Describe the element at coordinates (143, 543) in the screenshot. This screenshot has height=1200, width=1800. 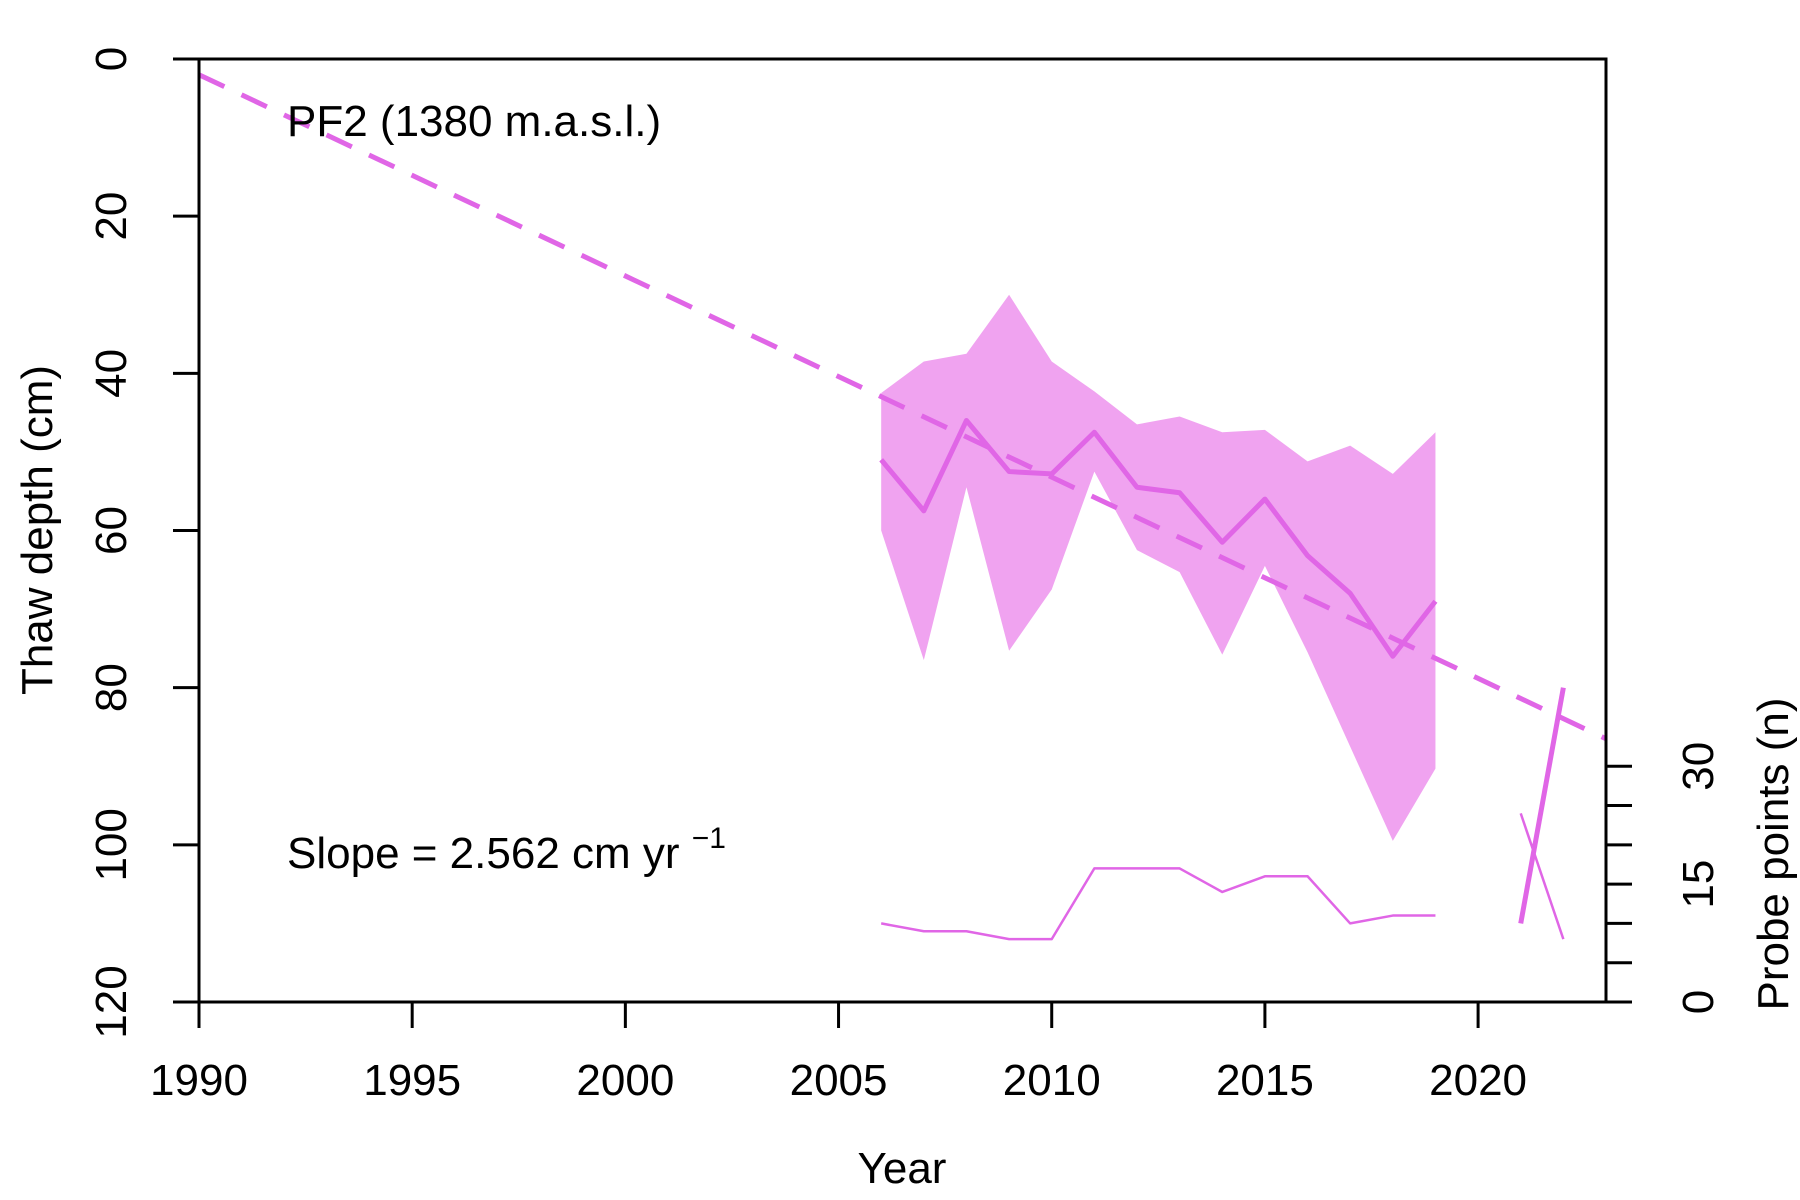
I see `y-axis-ticks: 0 20 40 60 80 100 120` at that location.